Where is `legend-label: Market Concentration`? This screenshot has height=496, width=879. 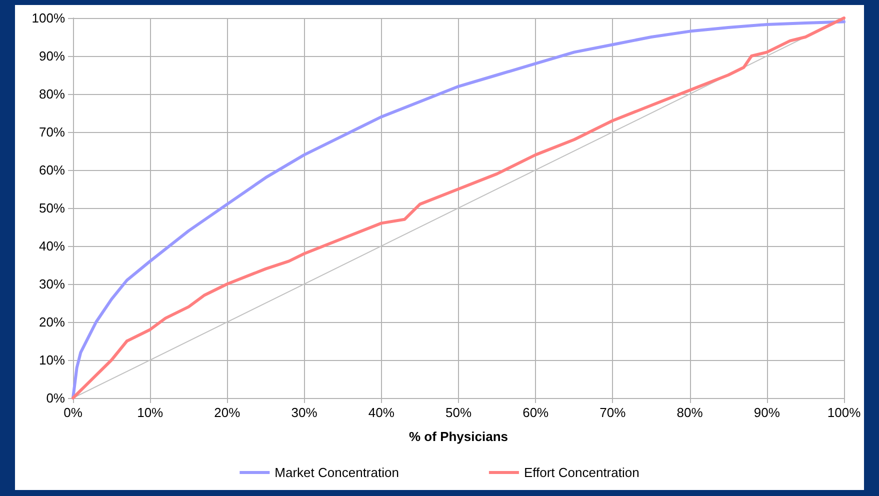 legend-label: Market Concentration is located at coordinates (336, 472).